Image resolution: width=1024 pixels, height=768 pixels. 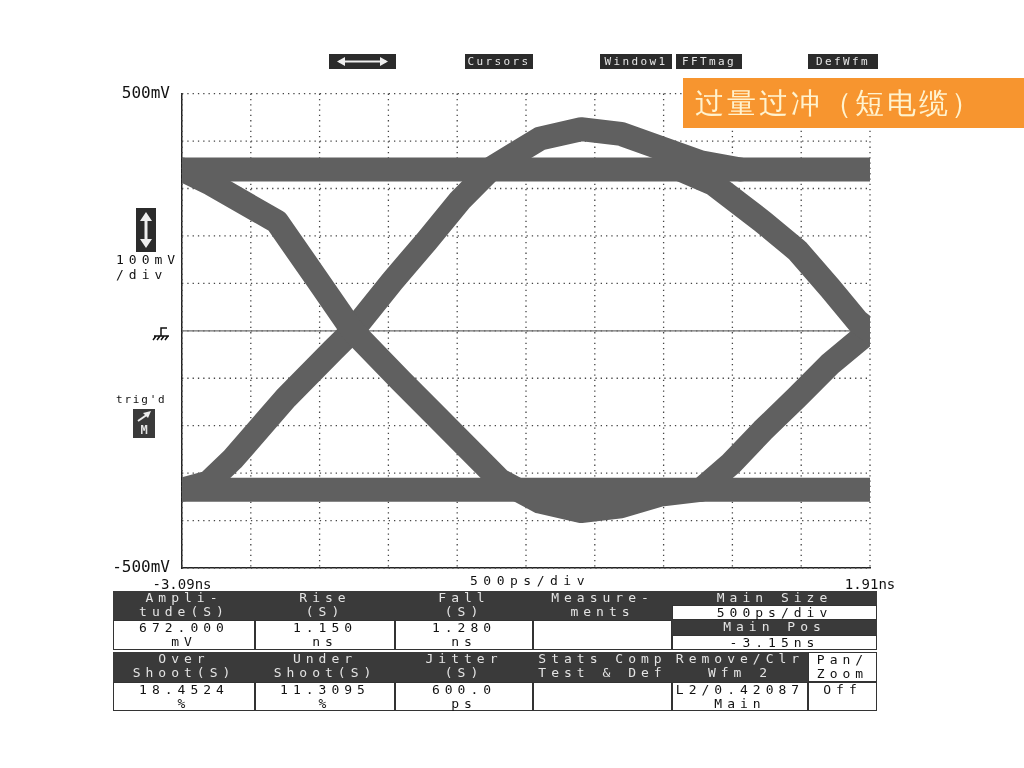 What do you see at coordinates (499, 61) in the screenshot?
I see `text: Cursors` at bounding box center [499, 61].